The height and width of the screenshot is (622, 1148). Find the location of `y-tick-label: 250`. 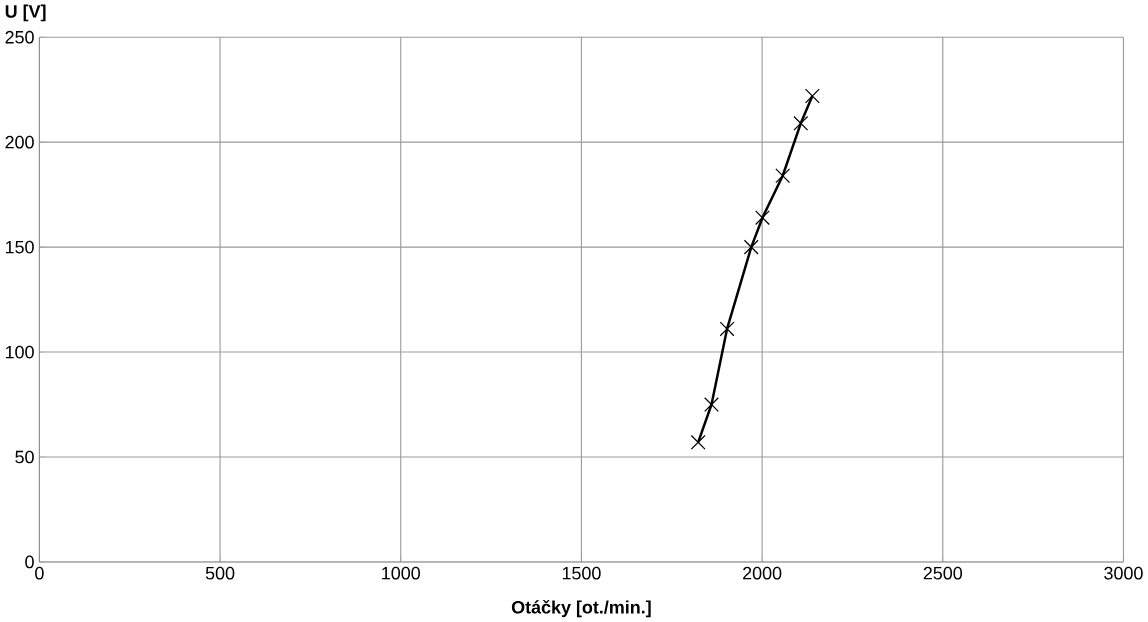

y-tick-label: 250 is located at coordinates (19, 37).